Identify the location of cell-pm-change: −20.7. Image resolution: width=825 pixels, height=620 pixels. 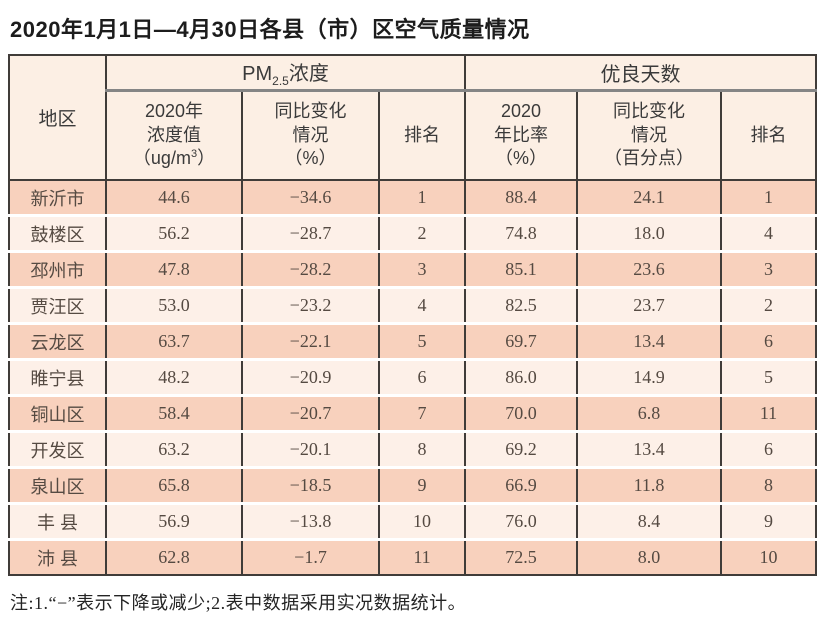
(310, 413).